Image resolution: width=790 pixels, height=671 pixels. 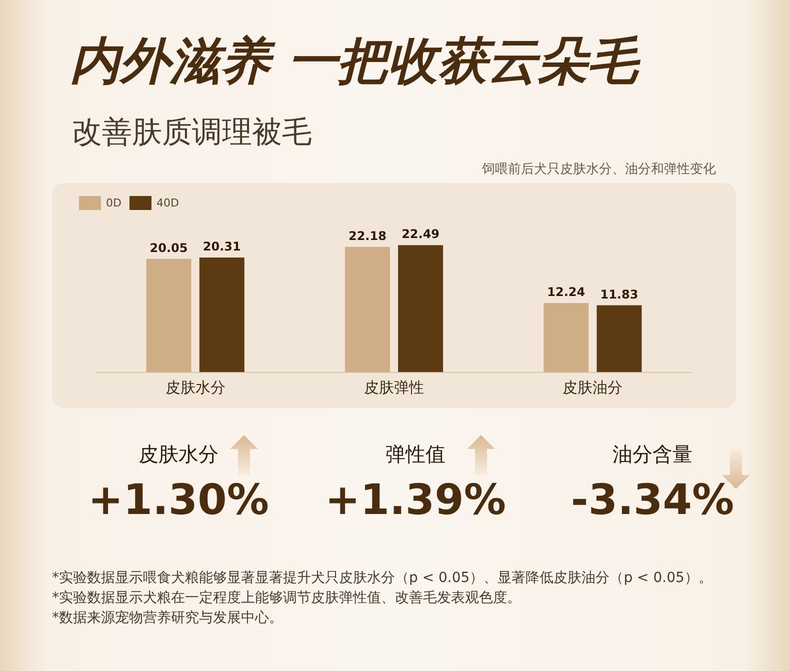 I want to click on x-tick-label: 皮肤油分, so click(x=592, y=387).